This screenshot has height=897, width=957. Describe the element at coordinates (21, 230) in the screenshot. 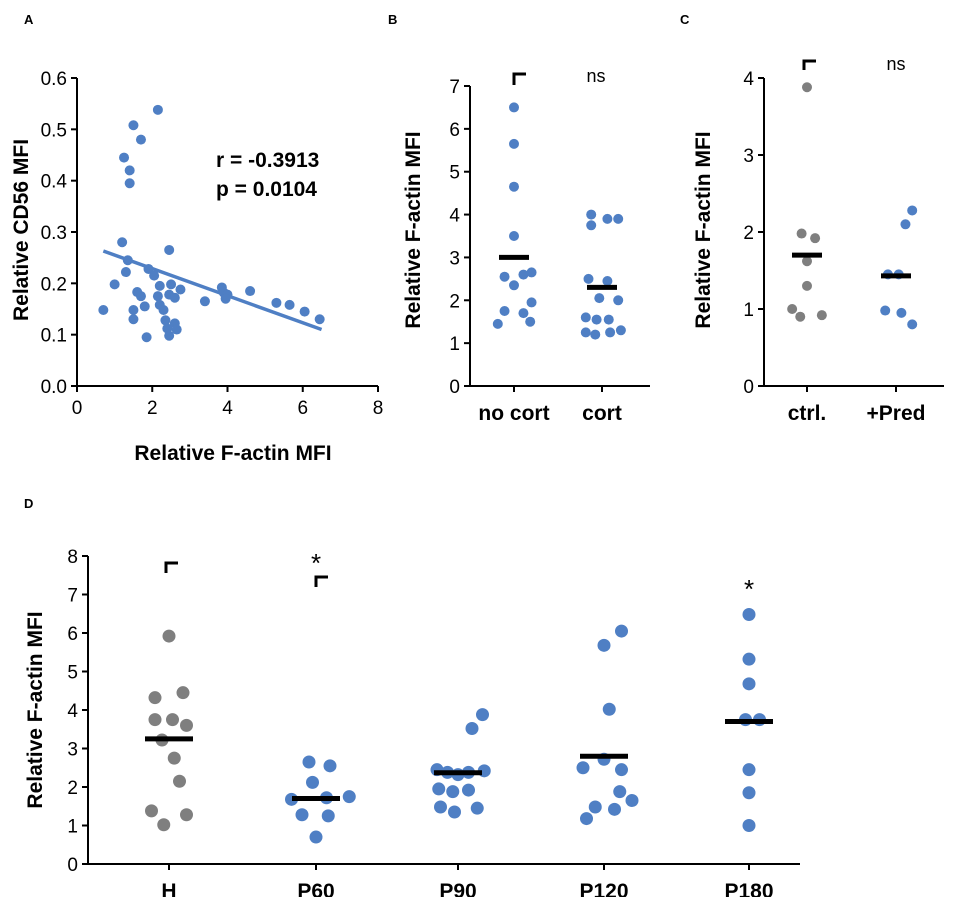

I see `panel-a-ylabel: Relative CD56 MFI` at that location.